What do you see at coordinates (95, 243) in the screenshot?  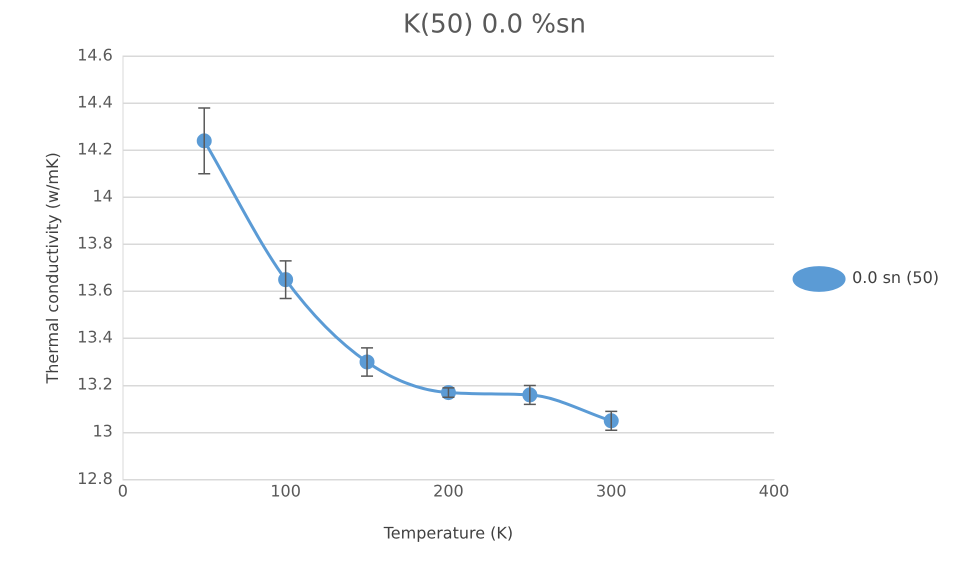 I see `y-tick-label: 13.8` at bounding box center [95, 243].